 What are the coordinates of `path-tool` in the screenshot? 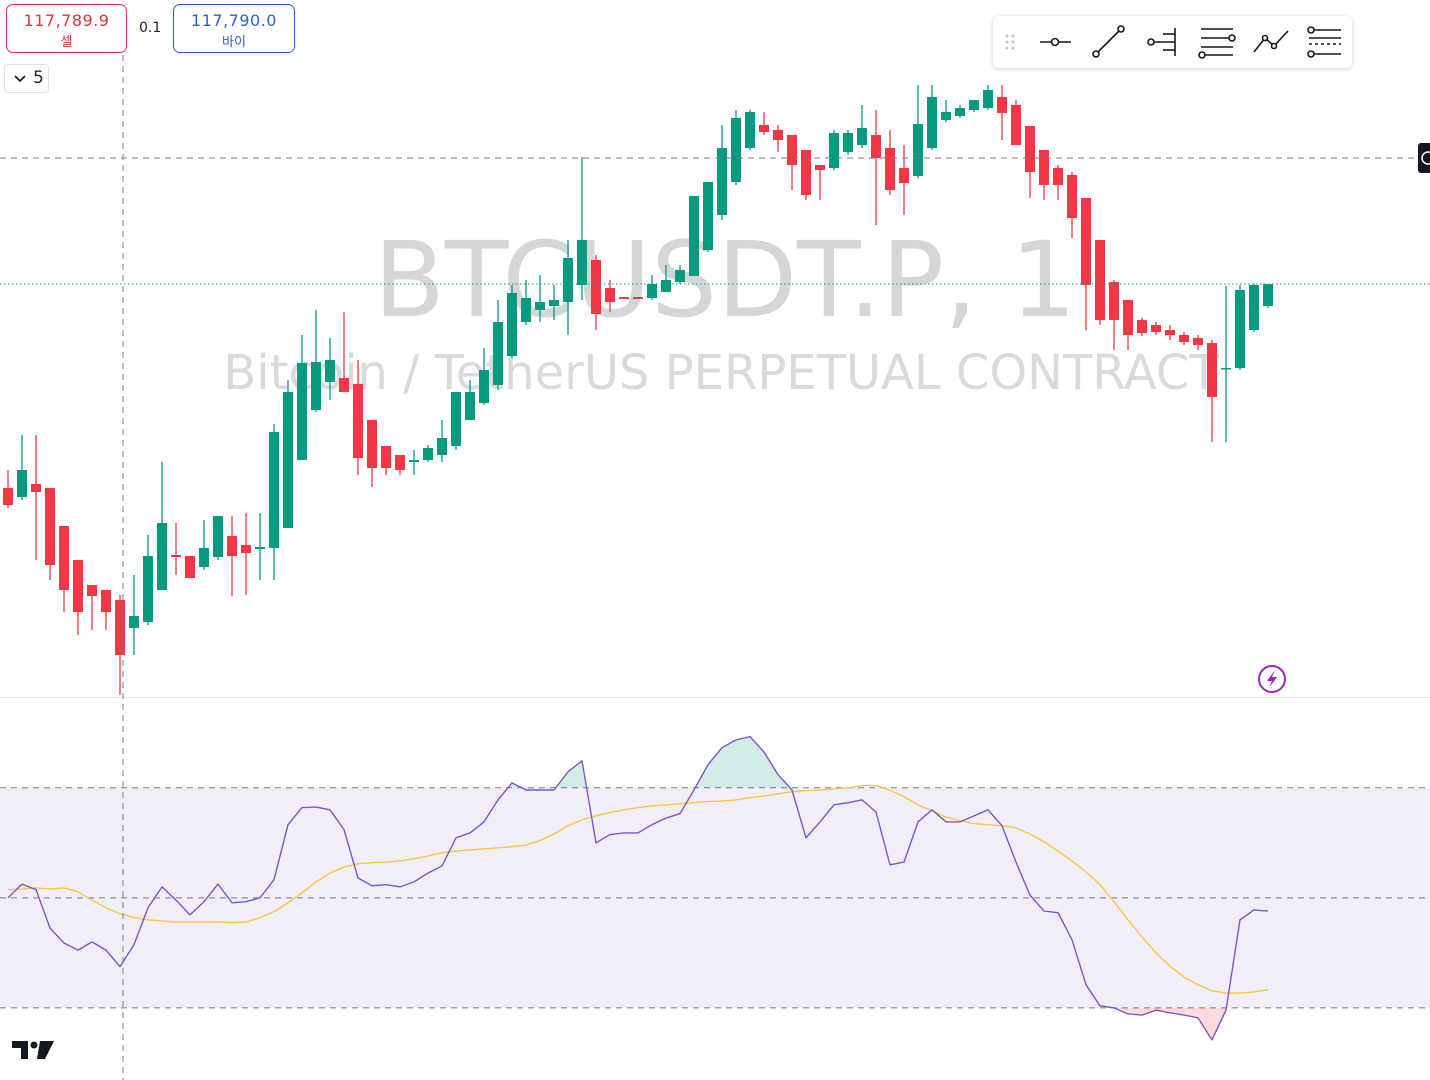 It's located at (1271, 41).